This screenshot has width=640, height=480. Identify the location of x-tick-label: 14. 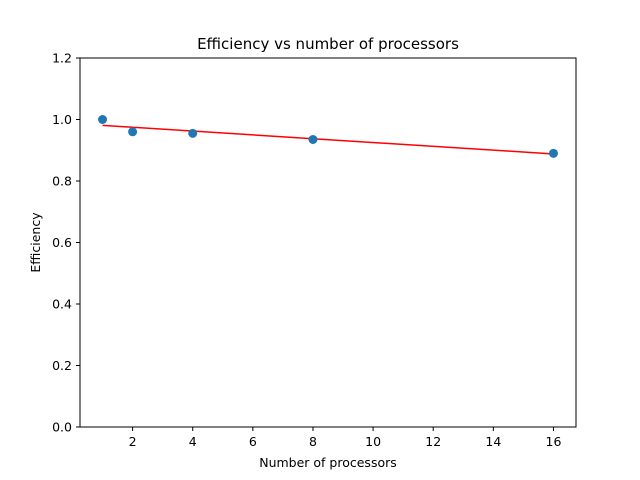
(493, 441).